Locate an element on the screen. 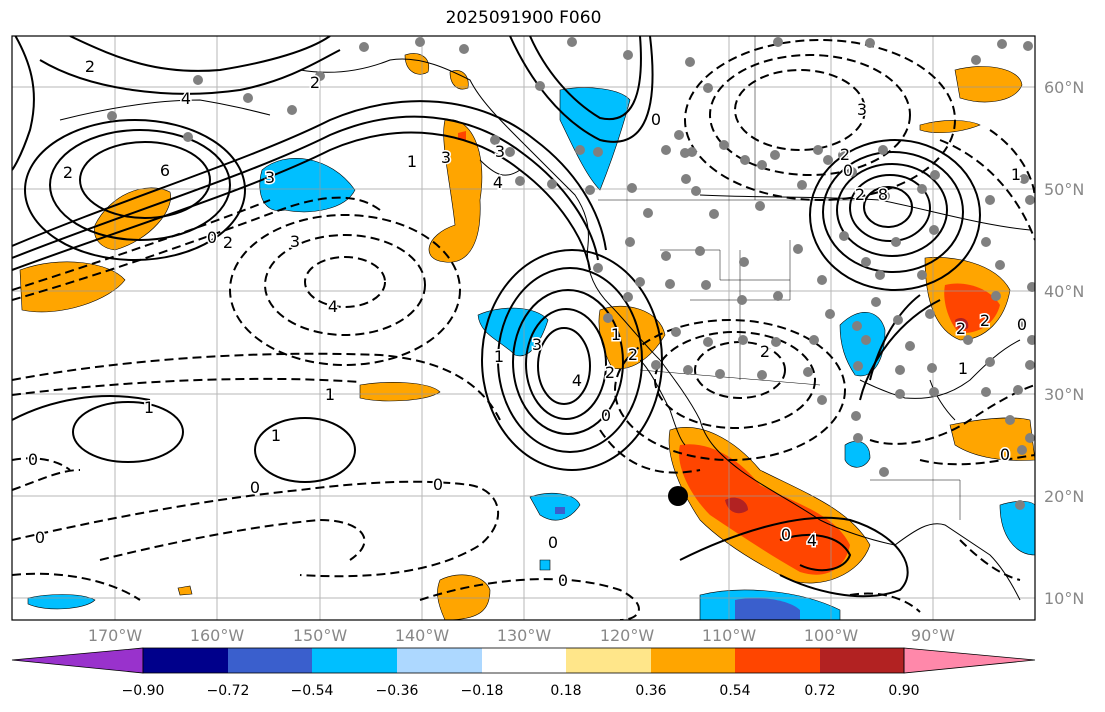 The image size is (1105, 712). lon-label: 110°W is located at coordinates (729, 635).